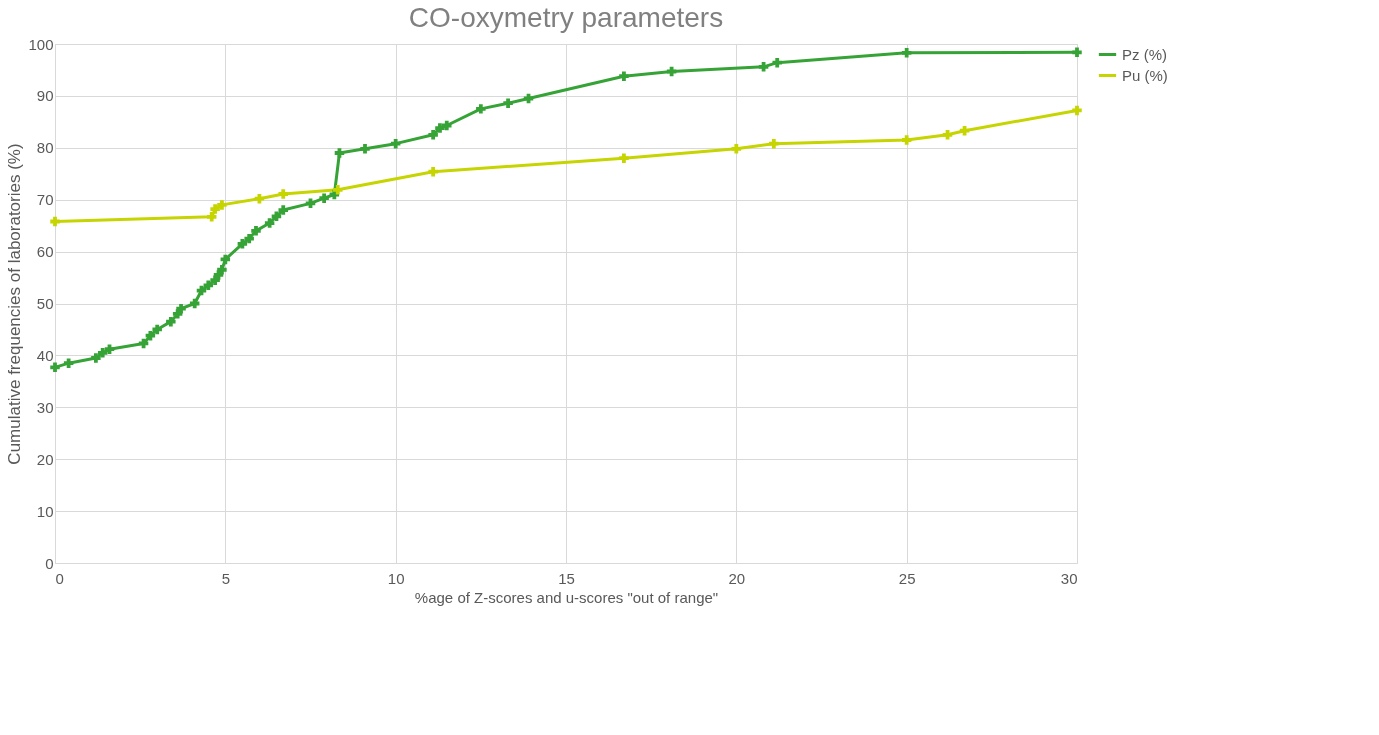 Image resolution: width=1379 pixels, height=735 pixels. Describe the element at coordinates (45, 355) in the screenshot. I see `y-tick-label: 40` at that location.